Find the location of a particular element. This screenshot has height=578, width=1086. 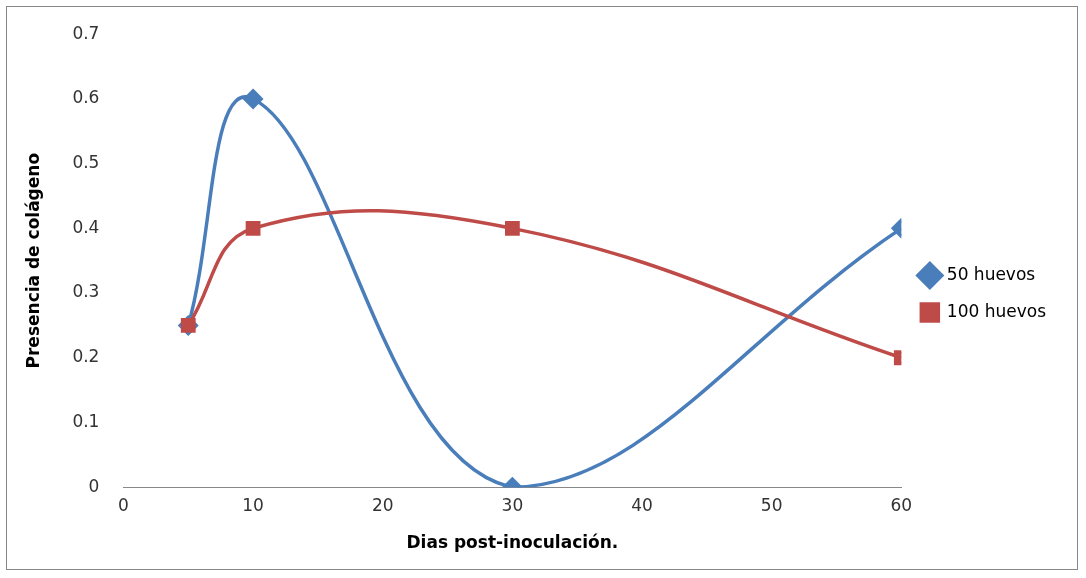

y-tick-label: 0.3 is located at coordinates (86, 291).